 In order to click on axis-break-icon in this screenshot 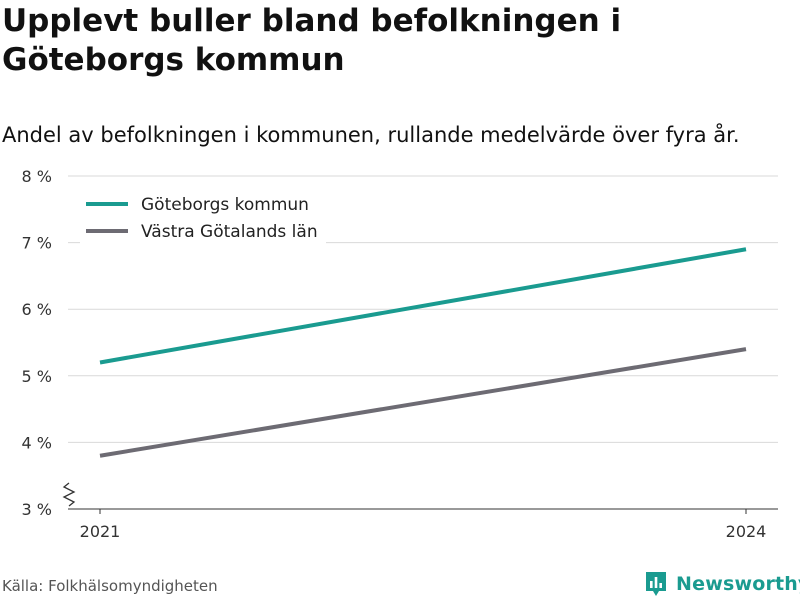, I will do `click(69, 494)`.